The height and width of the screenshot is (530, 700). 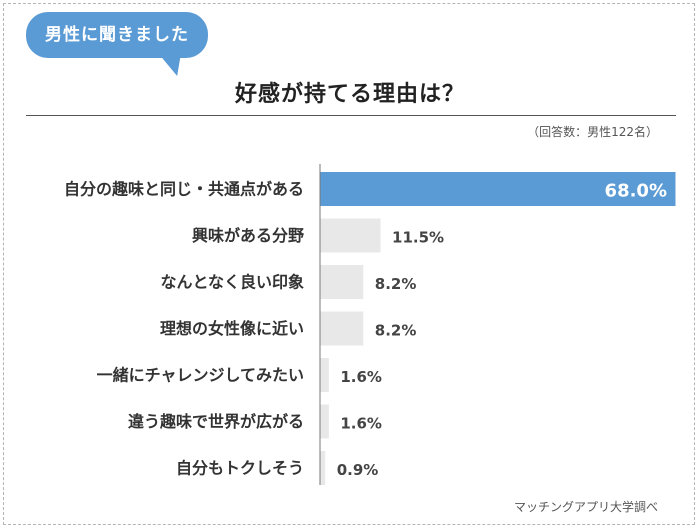 What do you see at coordinates (216, 421) in the screenshot?
I see `category-label-5: 違う趣味で世界が広がる` at bounding box center [216, 421].